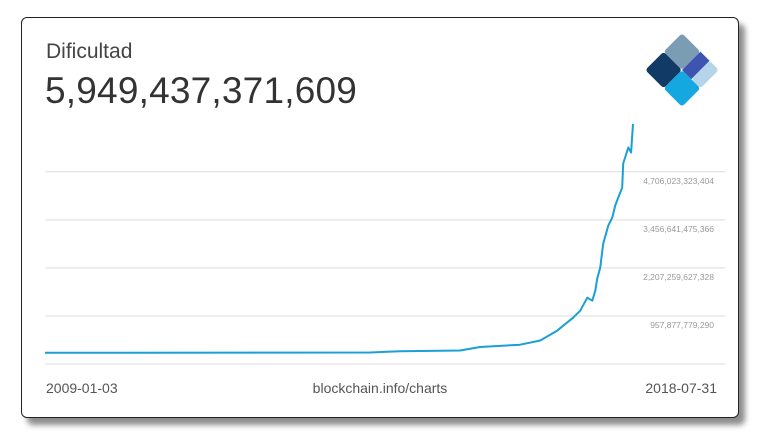  I want to click on chart-title: Dificultad, so click(89, 51).